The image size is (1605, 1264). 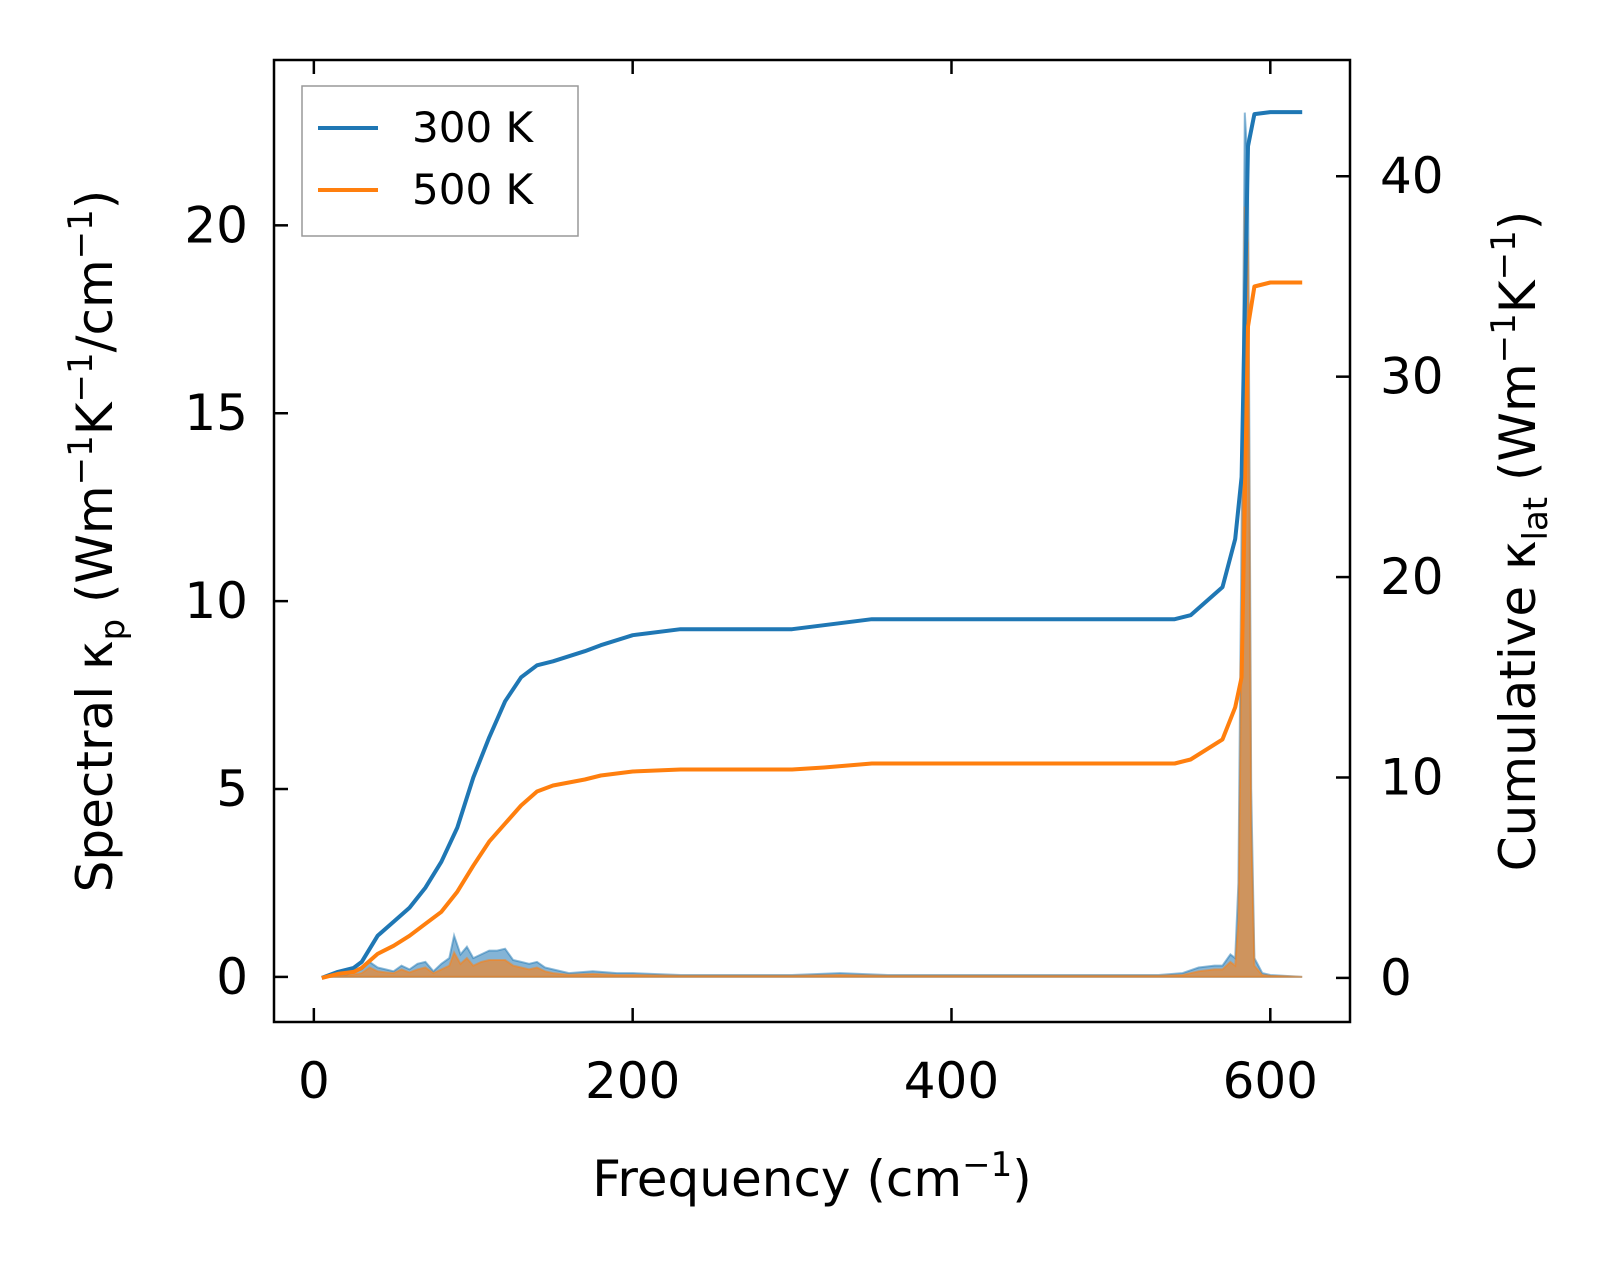 I want to click on y-axis-left-label: Spectral κp (Wm−1K−1/cm−1), so click(x=97, y=541).